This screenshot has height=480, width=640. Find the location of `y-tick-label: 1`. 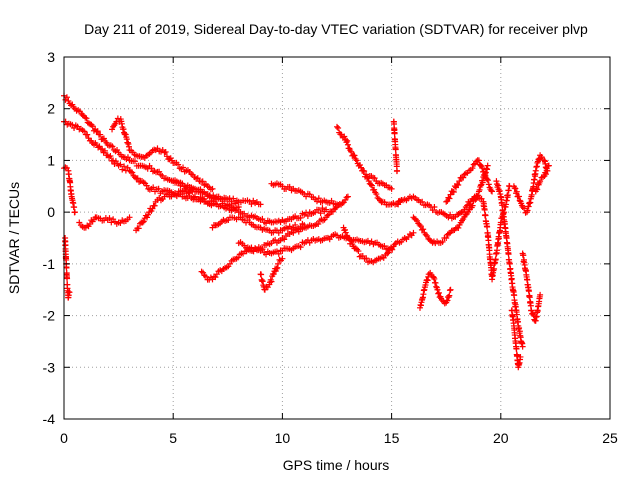

y-tick-label: 1 is located at coordinates (51, 160).